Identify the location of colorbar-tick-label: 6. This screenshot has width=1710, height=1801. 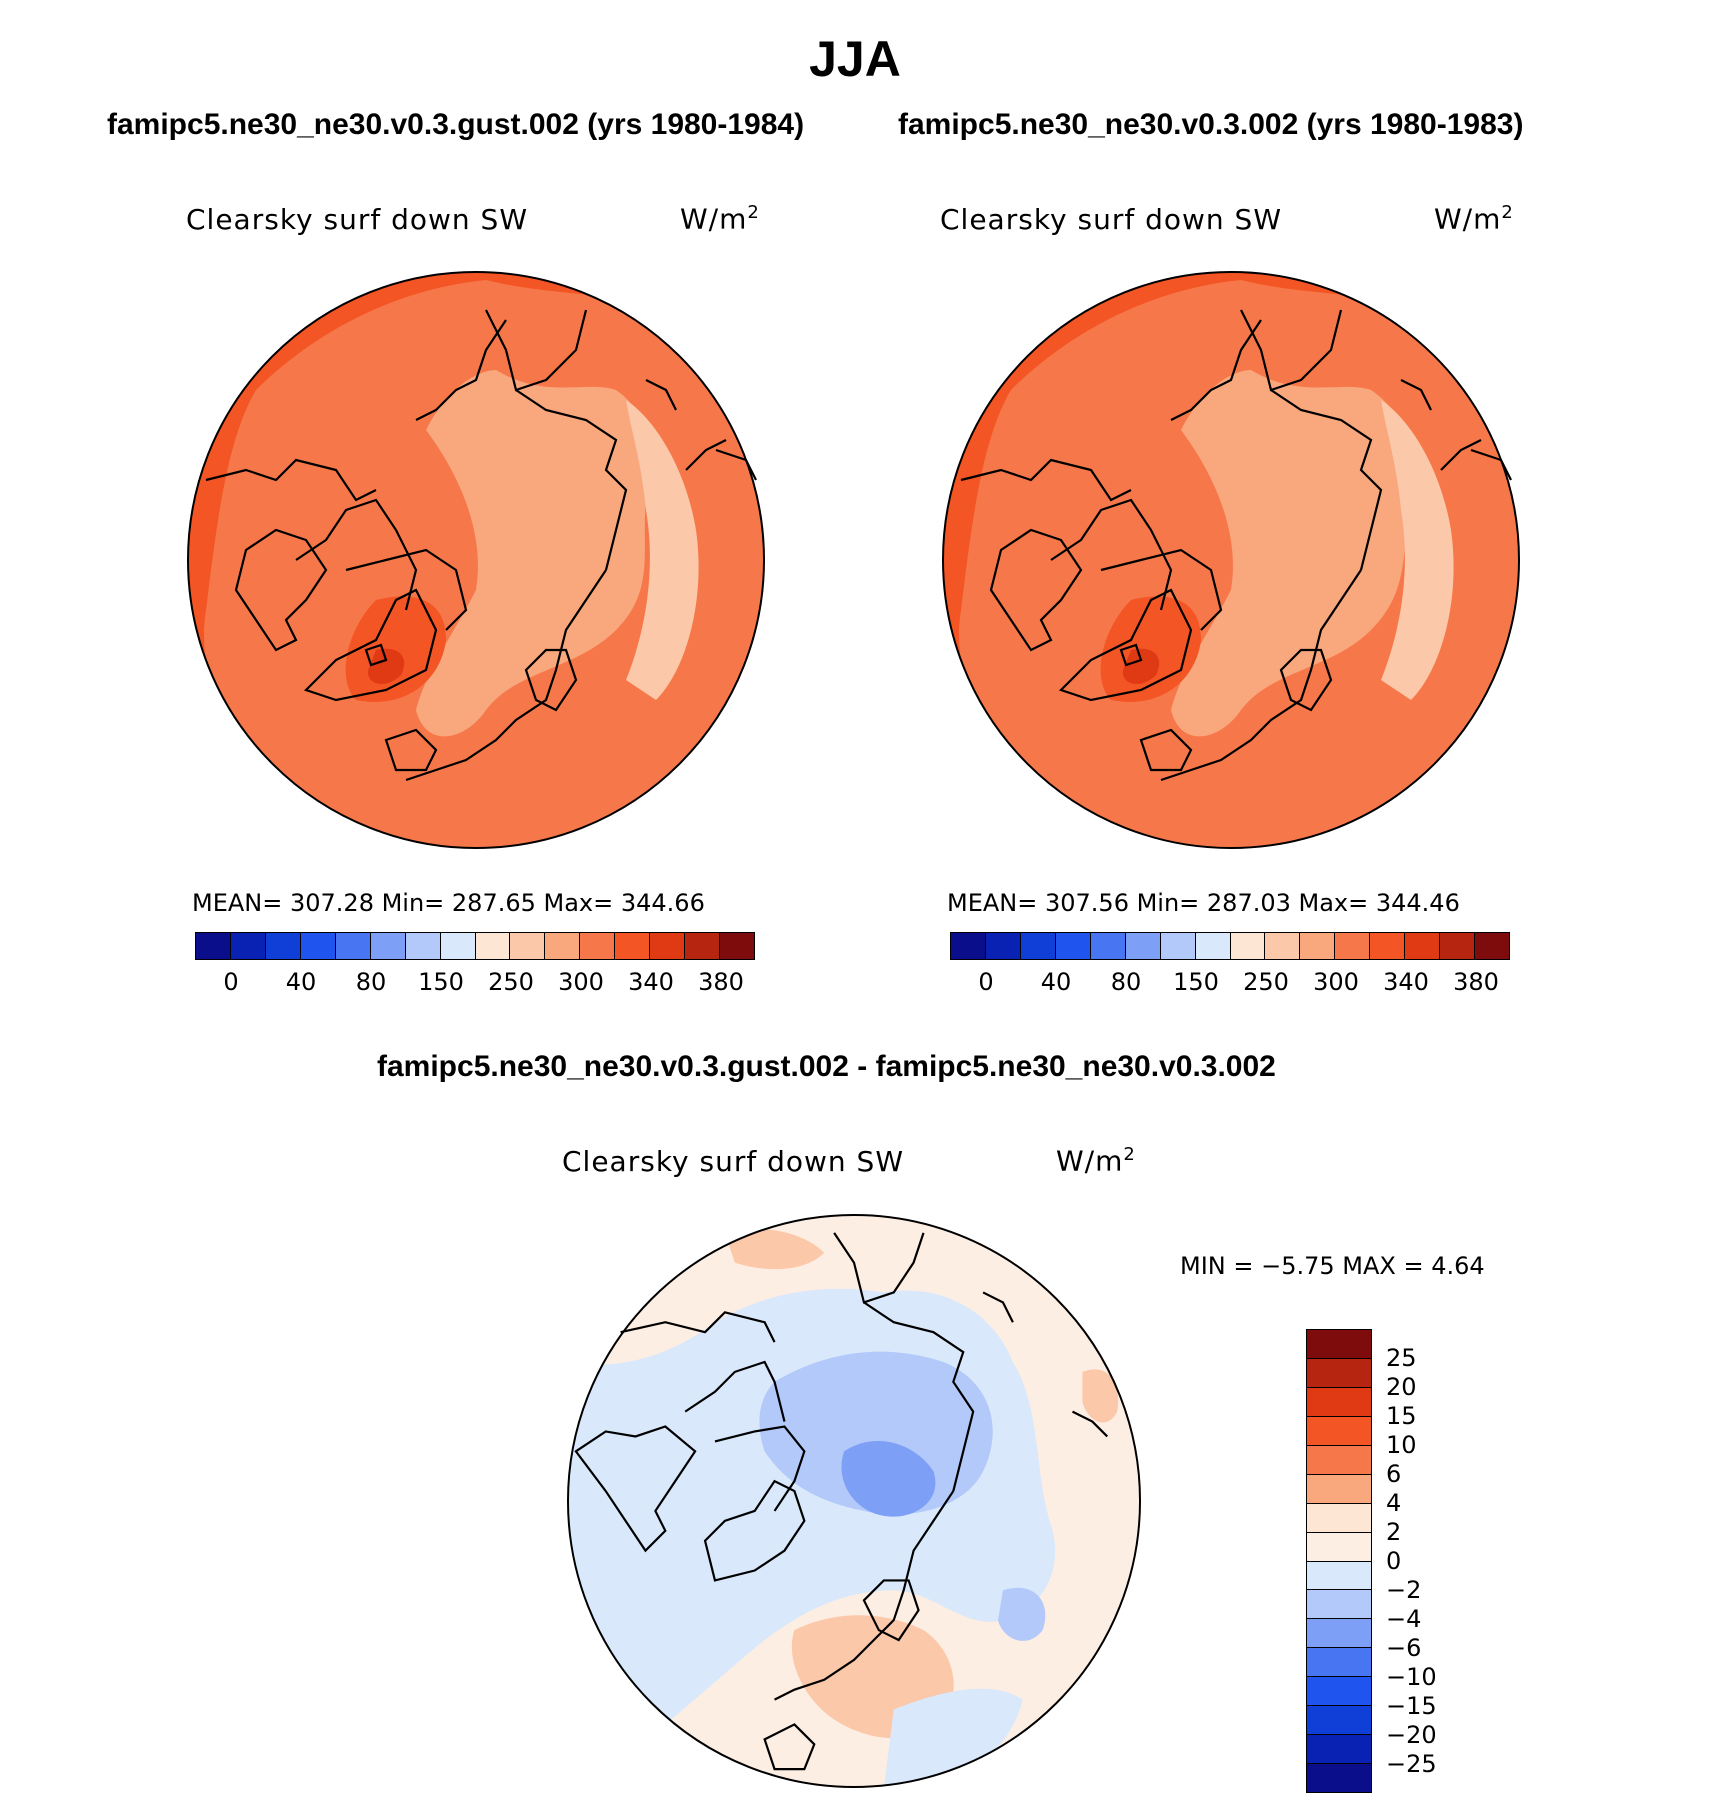
(1394, 1474).